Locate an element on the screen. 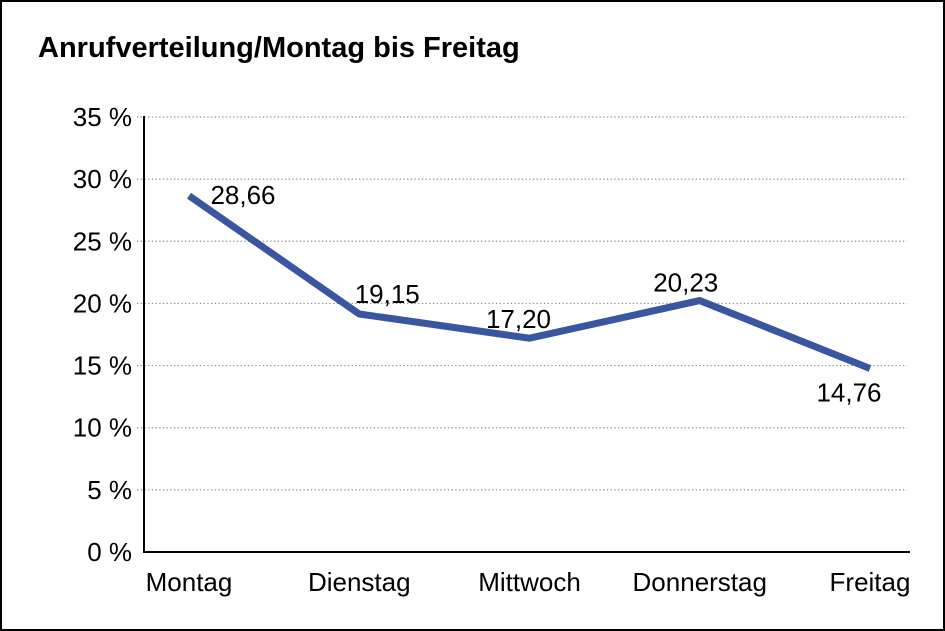 The image size is (945, 631). x-axis-category-label: Montag is located at coordinates (189, 582).